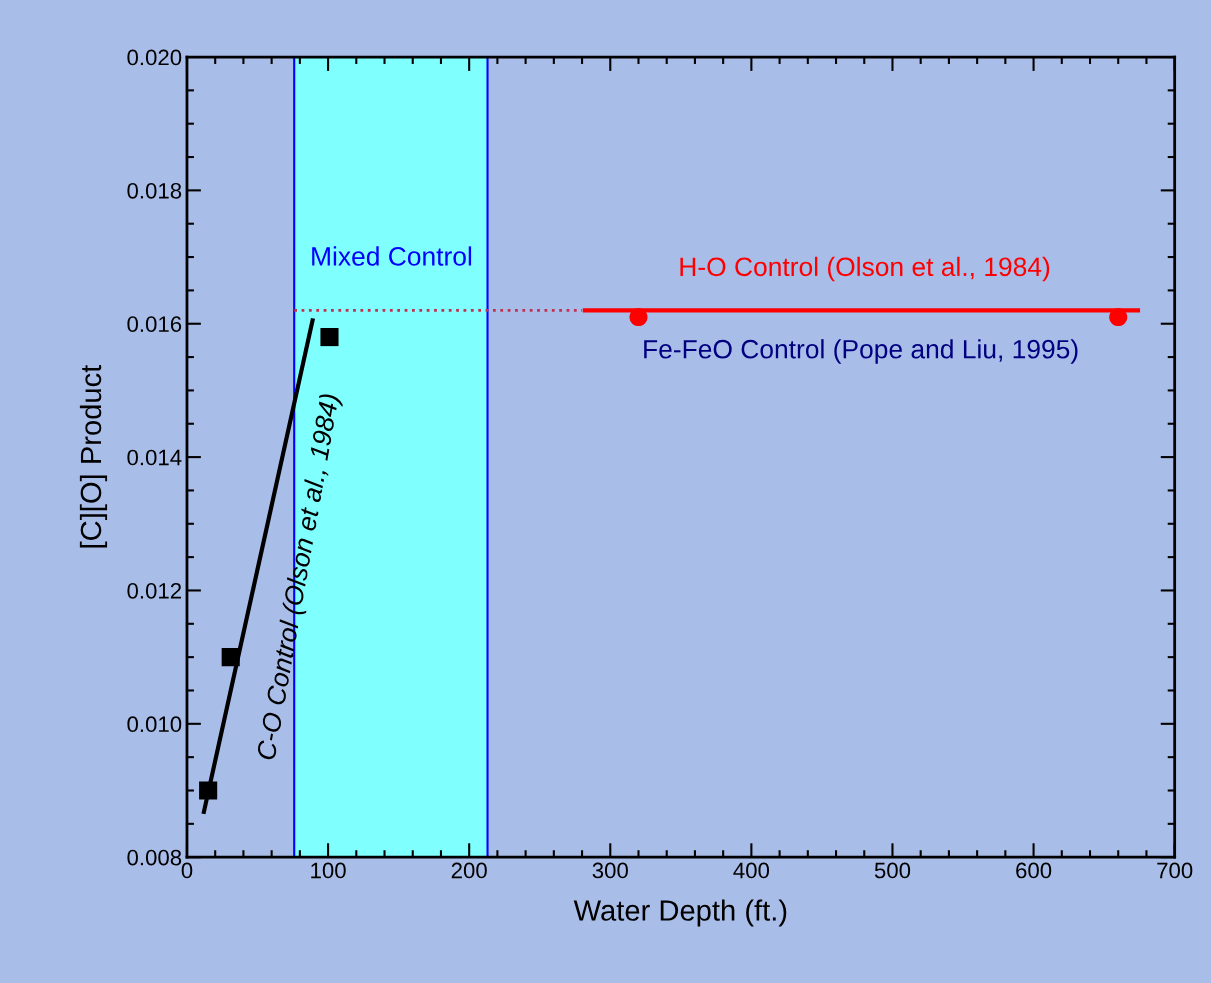 The image size is (1211, 983). Describe the element at coordinates (300, 577) in the screenshot. I see `annotation: C-O Control (Olson et al., 1984)` at that location.